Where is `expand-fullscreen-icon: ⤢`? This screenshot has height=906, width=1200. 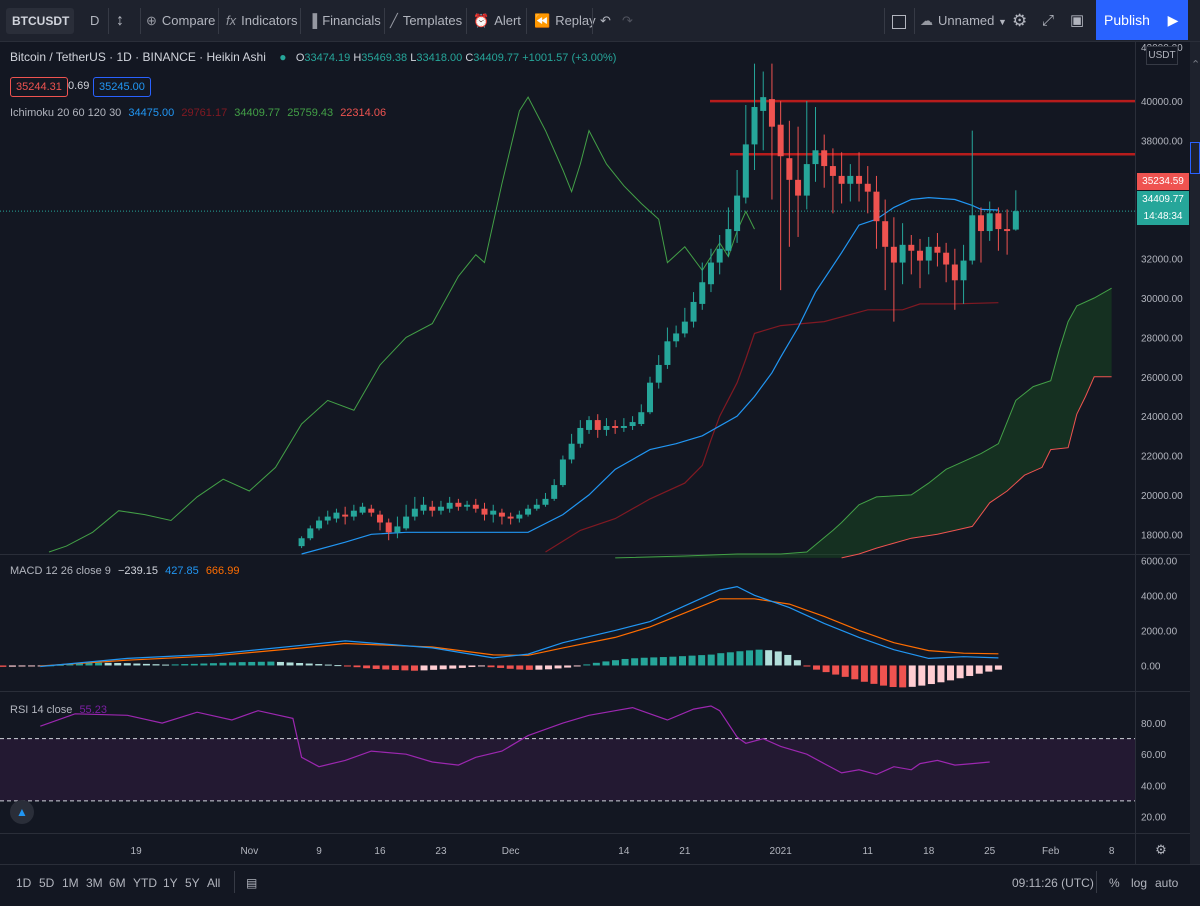
expand-fullscreen-icon: ⤢ is located at coordinates (1048, 20).